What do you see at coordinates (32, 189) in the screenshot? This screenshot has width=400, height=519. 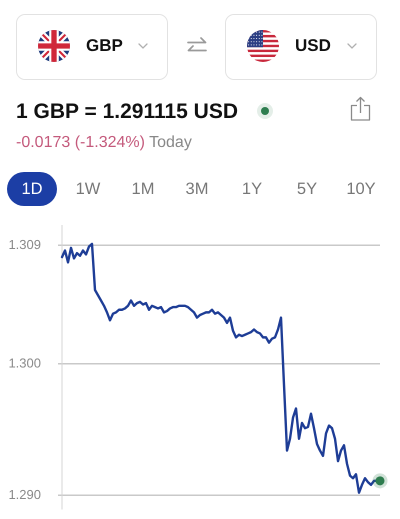 I see `selected-period-pill: 1D` at bounding box center [32, 189].